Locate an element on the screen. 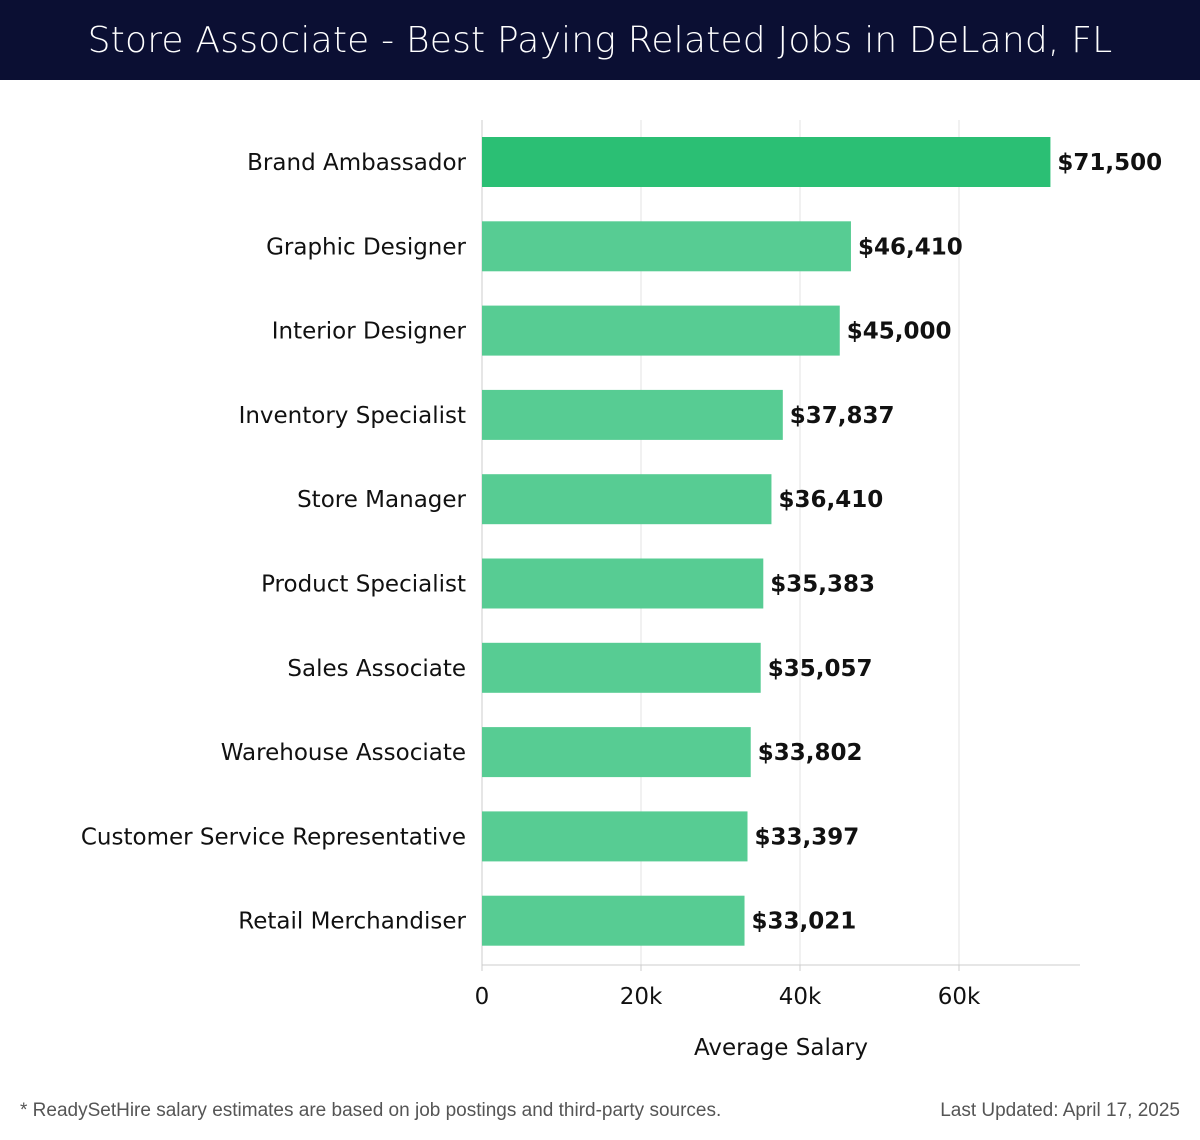  data-label: $36,410 is located at coordinates (830, 500).